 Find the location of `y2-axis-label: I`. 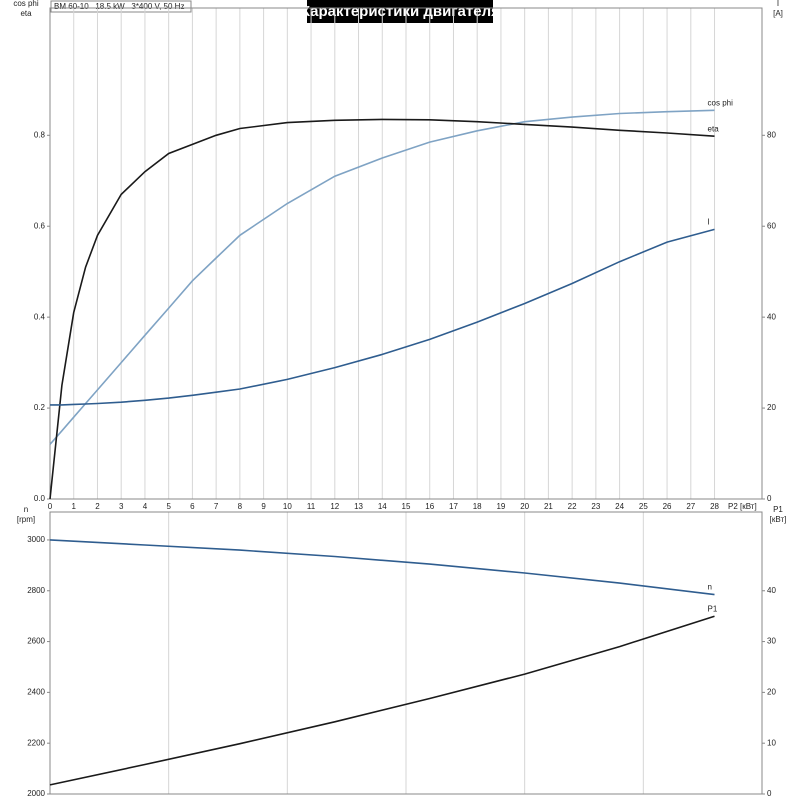

y2-axis-label: I is located at coordinates (778, 4).